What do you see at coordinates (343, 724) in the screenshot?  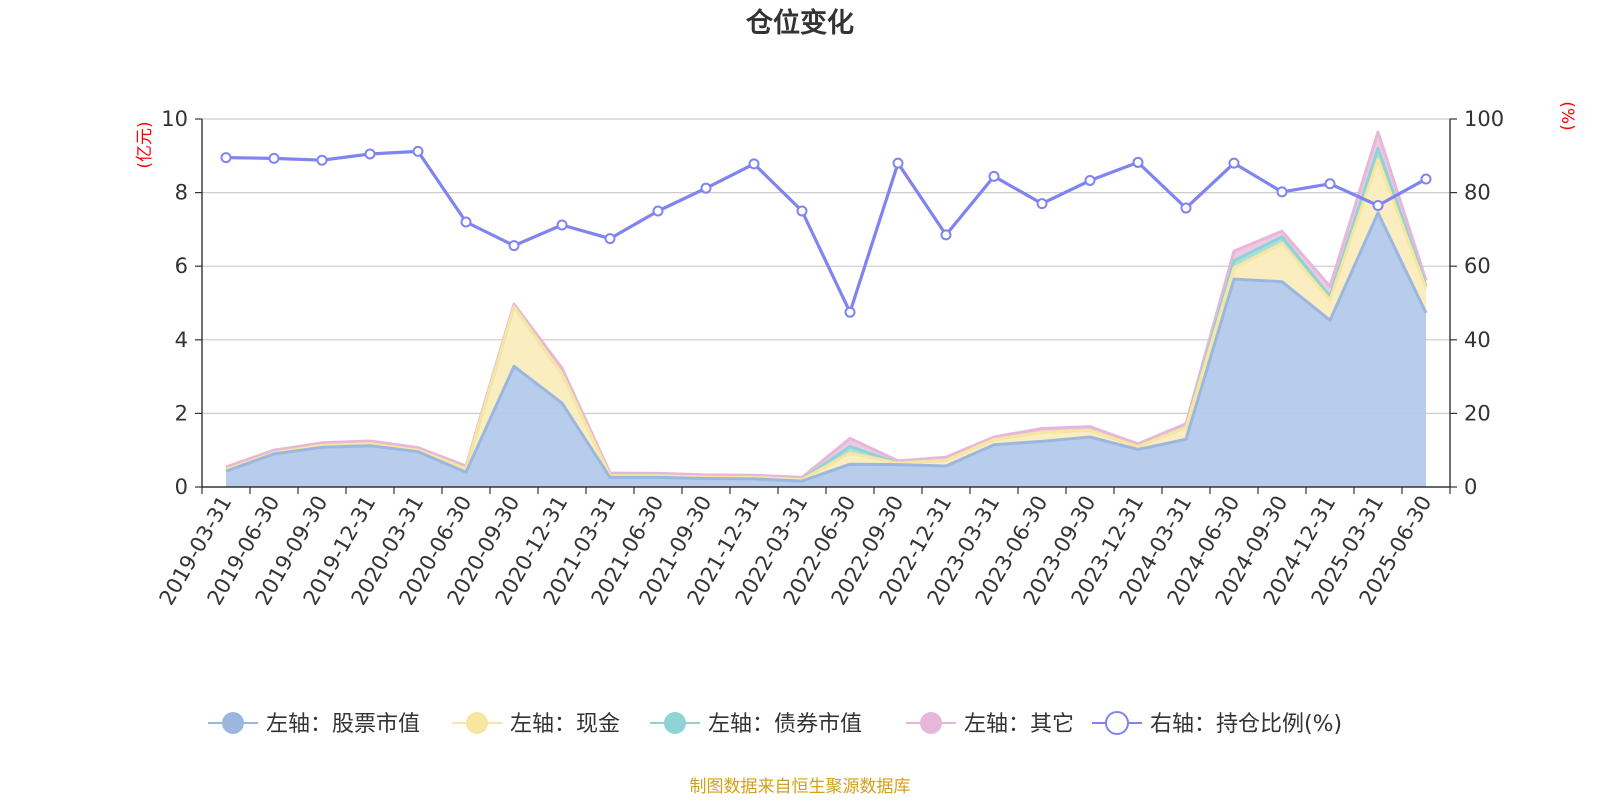 I see `legend-label: 左轴：股票市值` at bounding box center [343, 724].